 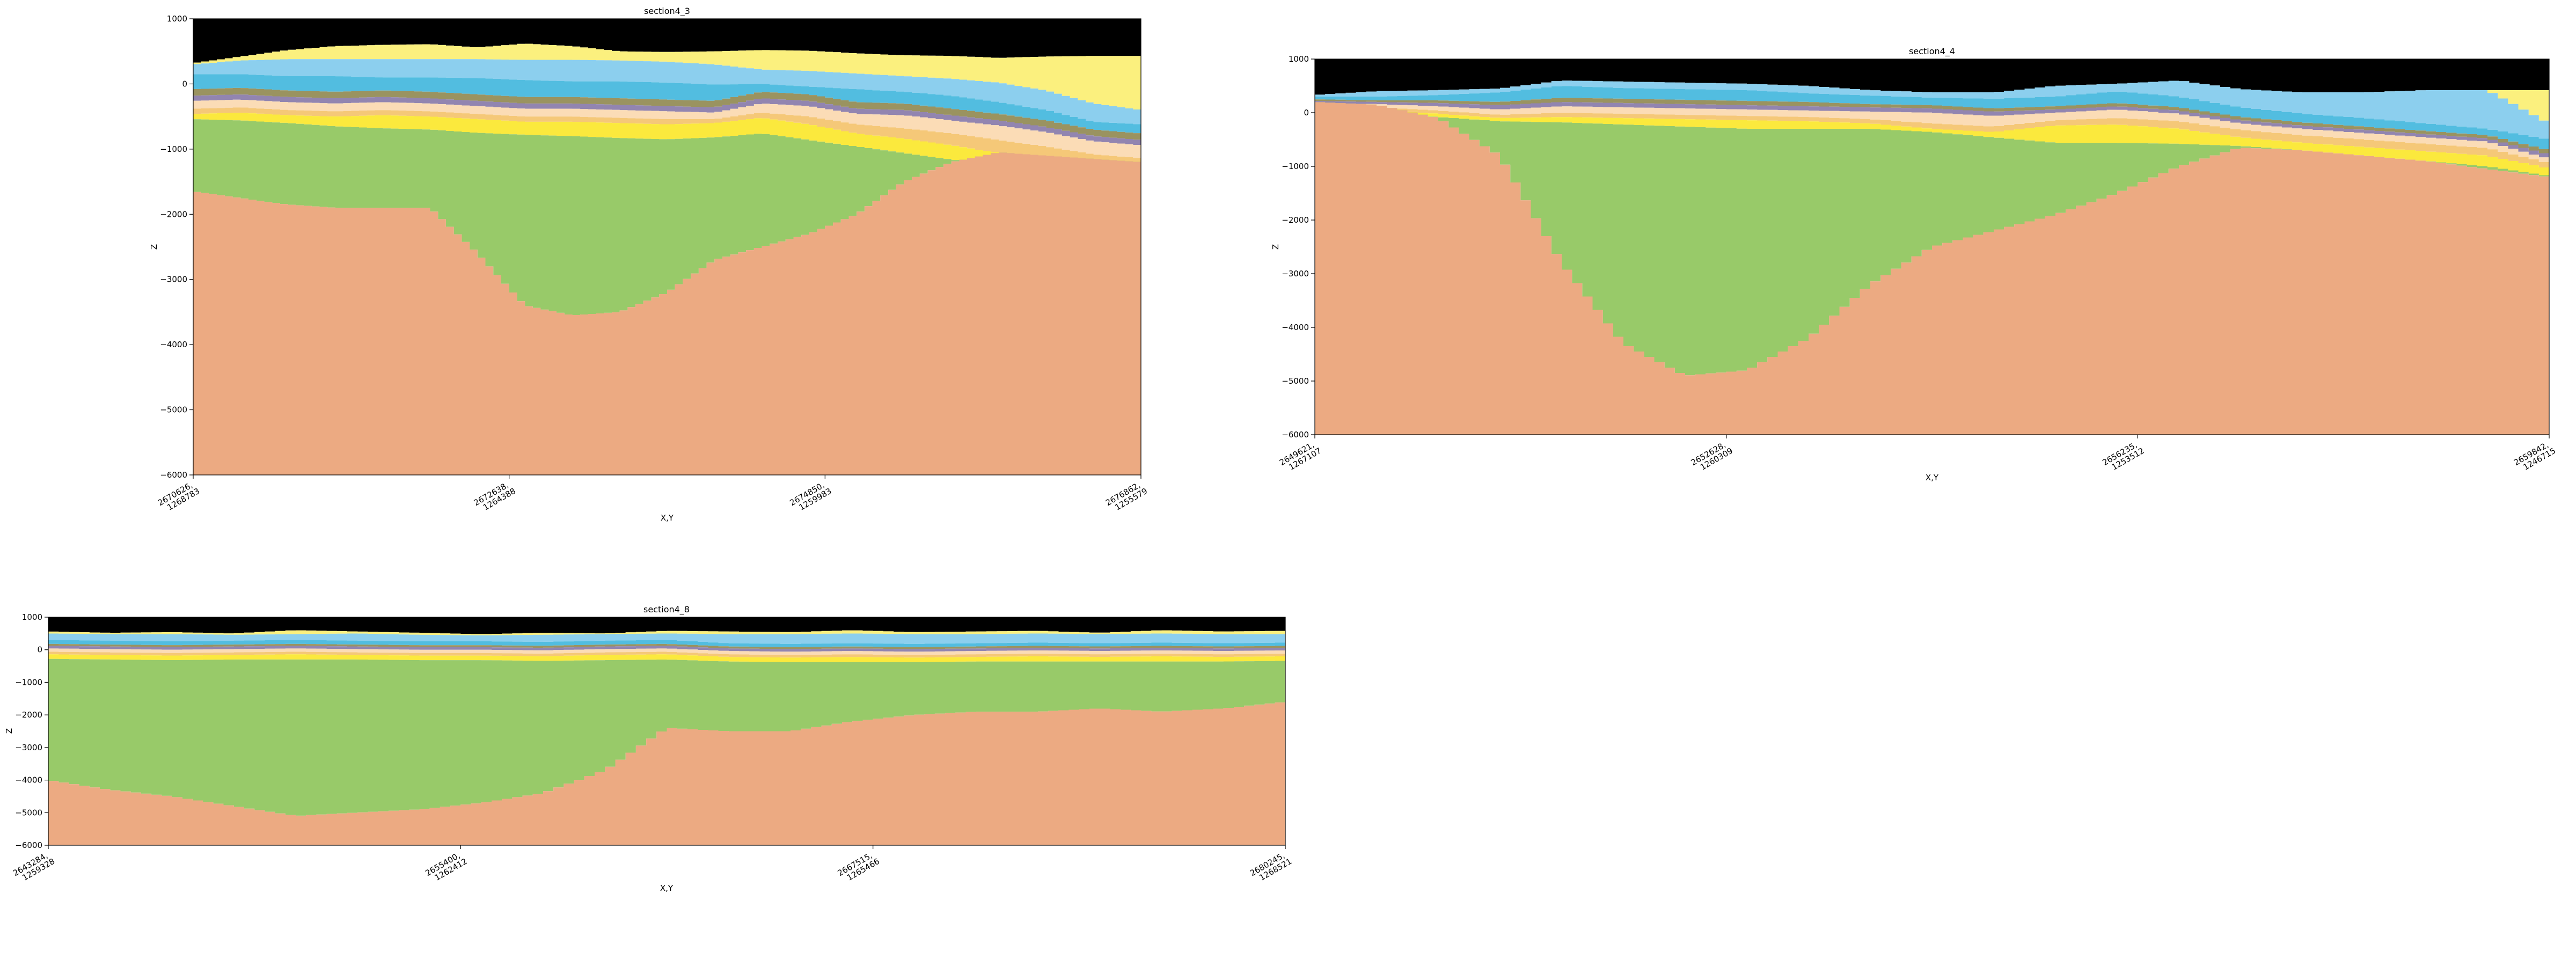 What do you see at coordinates (1712, 456) in the screenshot?
I see `x-tick-label: 2652628,1260309` at bounding box center [1712, 456].